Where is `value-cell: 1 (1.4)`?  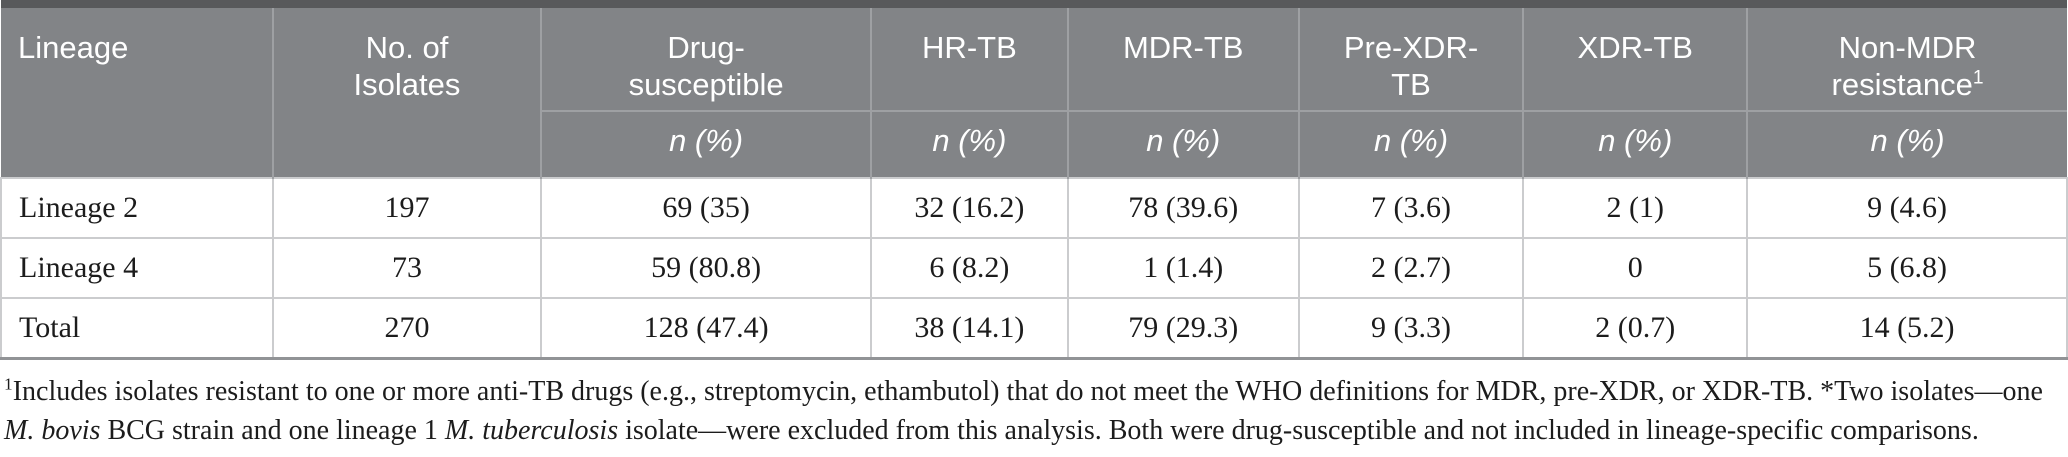
value-cell: 1 (1.4) is located at coordinates (1183, 268).